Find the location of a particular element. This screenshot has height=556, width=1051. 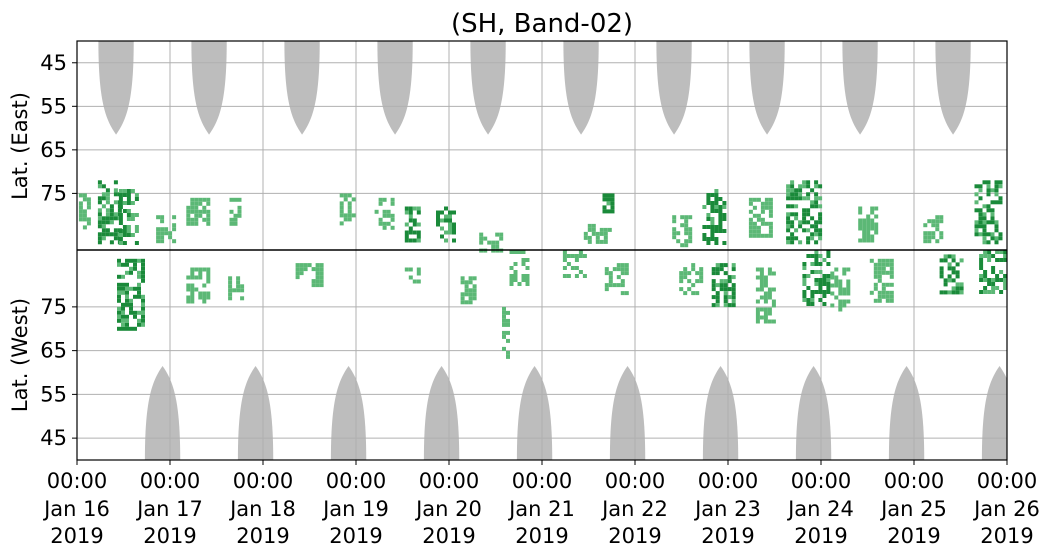

x-tick-date: Jan 16 is located at coordinates (76, 509).